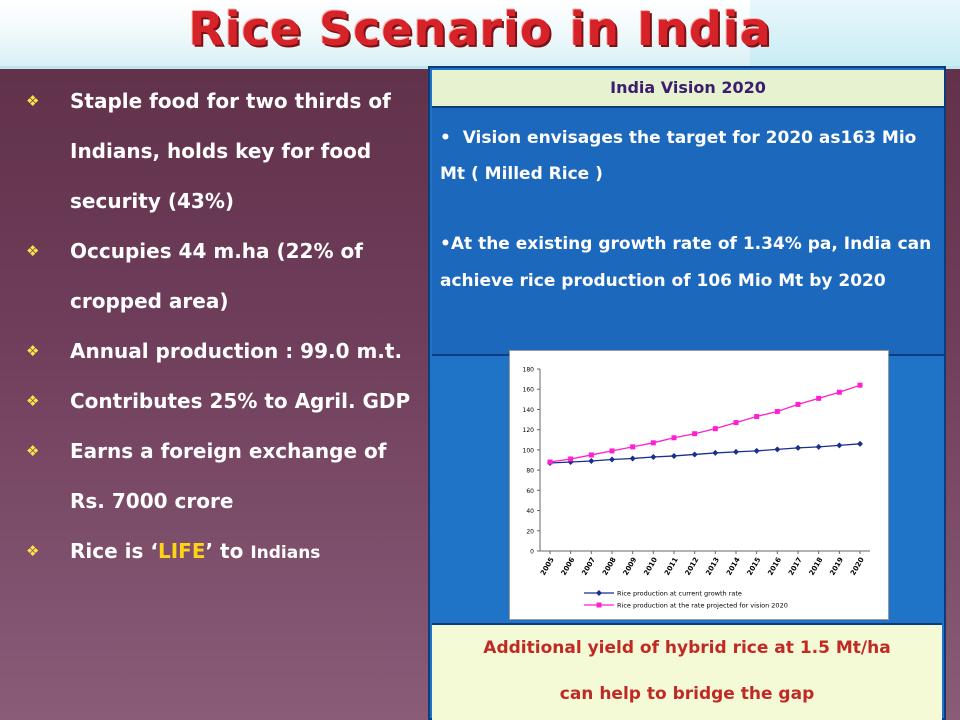  What do you see at coordinates (547, 566) in the screenshot?
I see `x-tick-label: 2005` at bounding box center [547, 566].